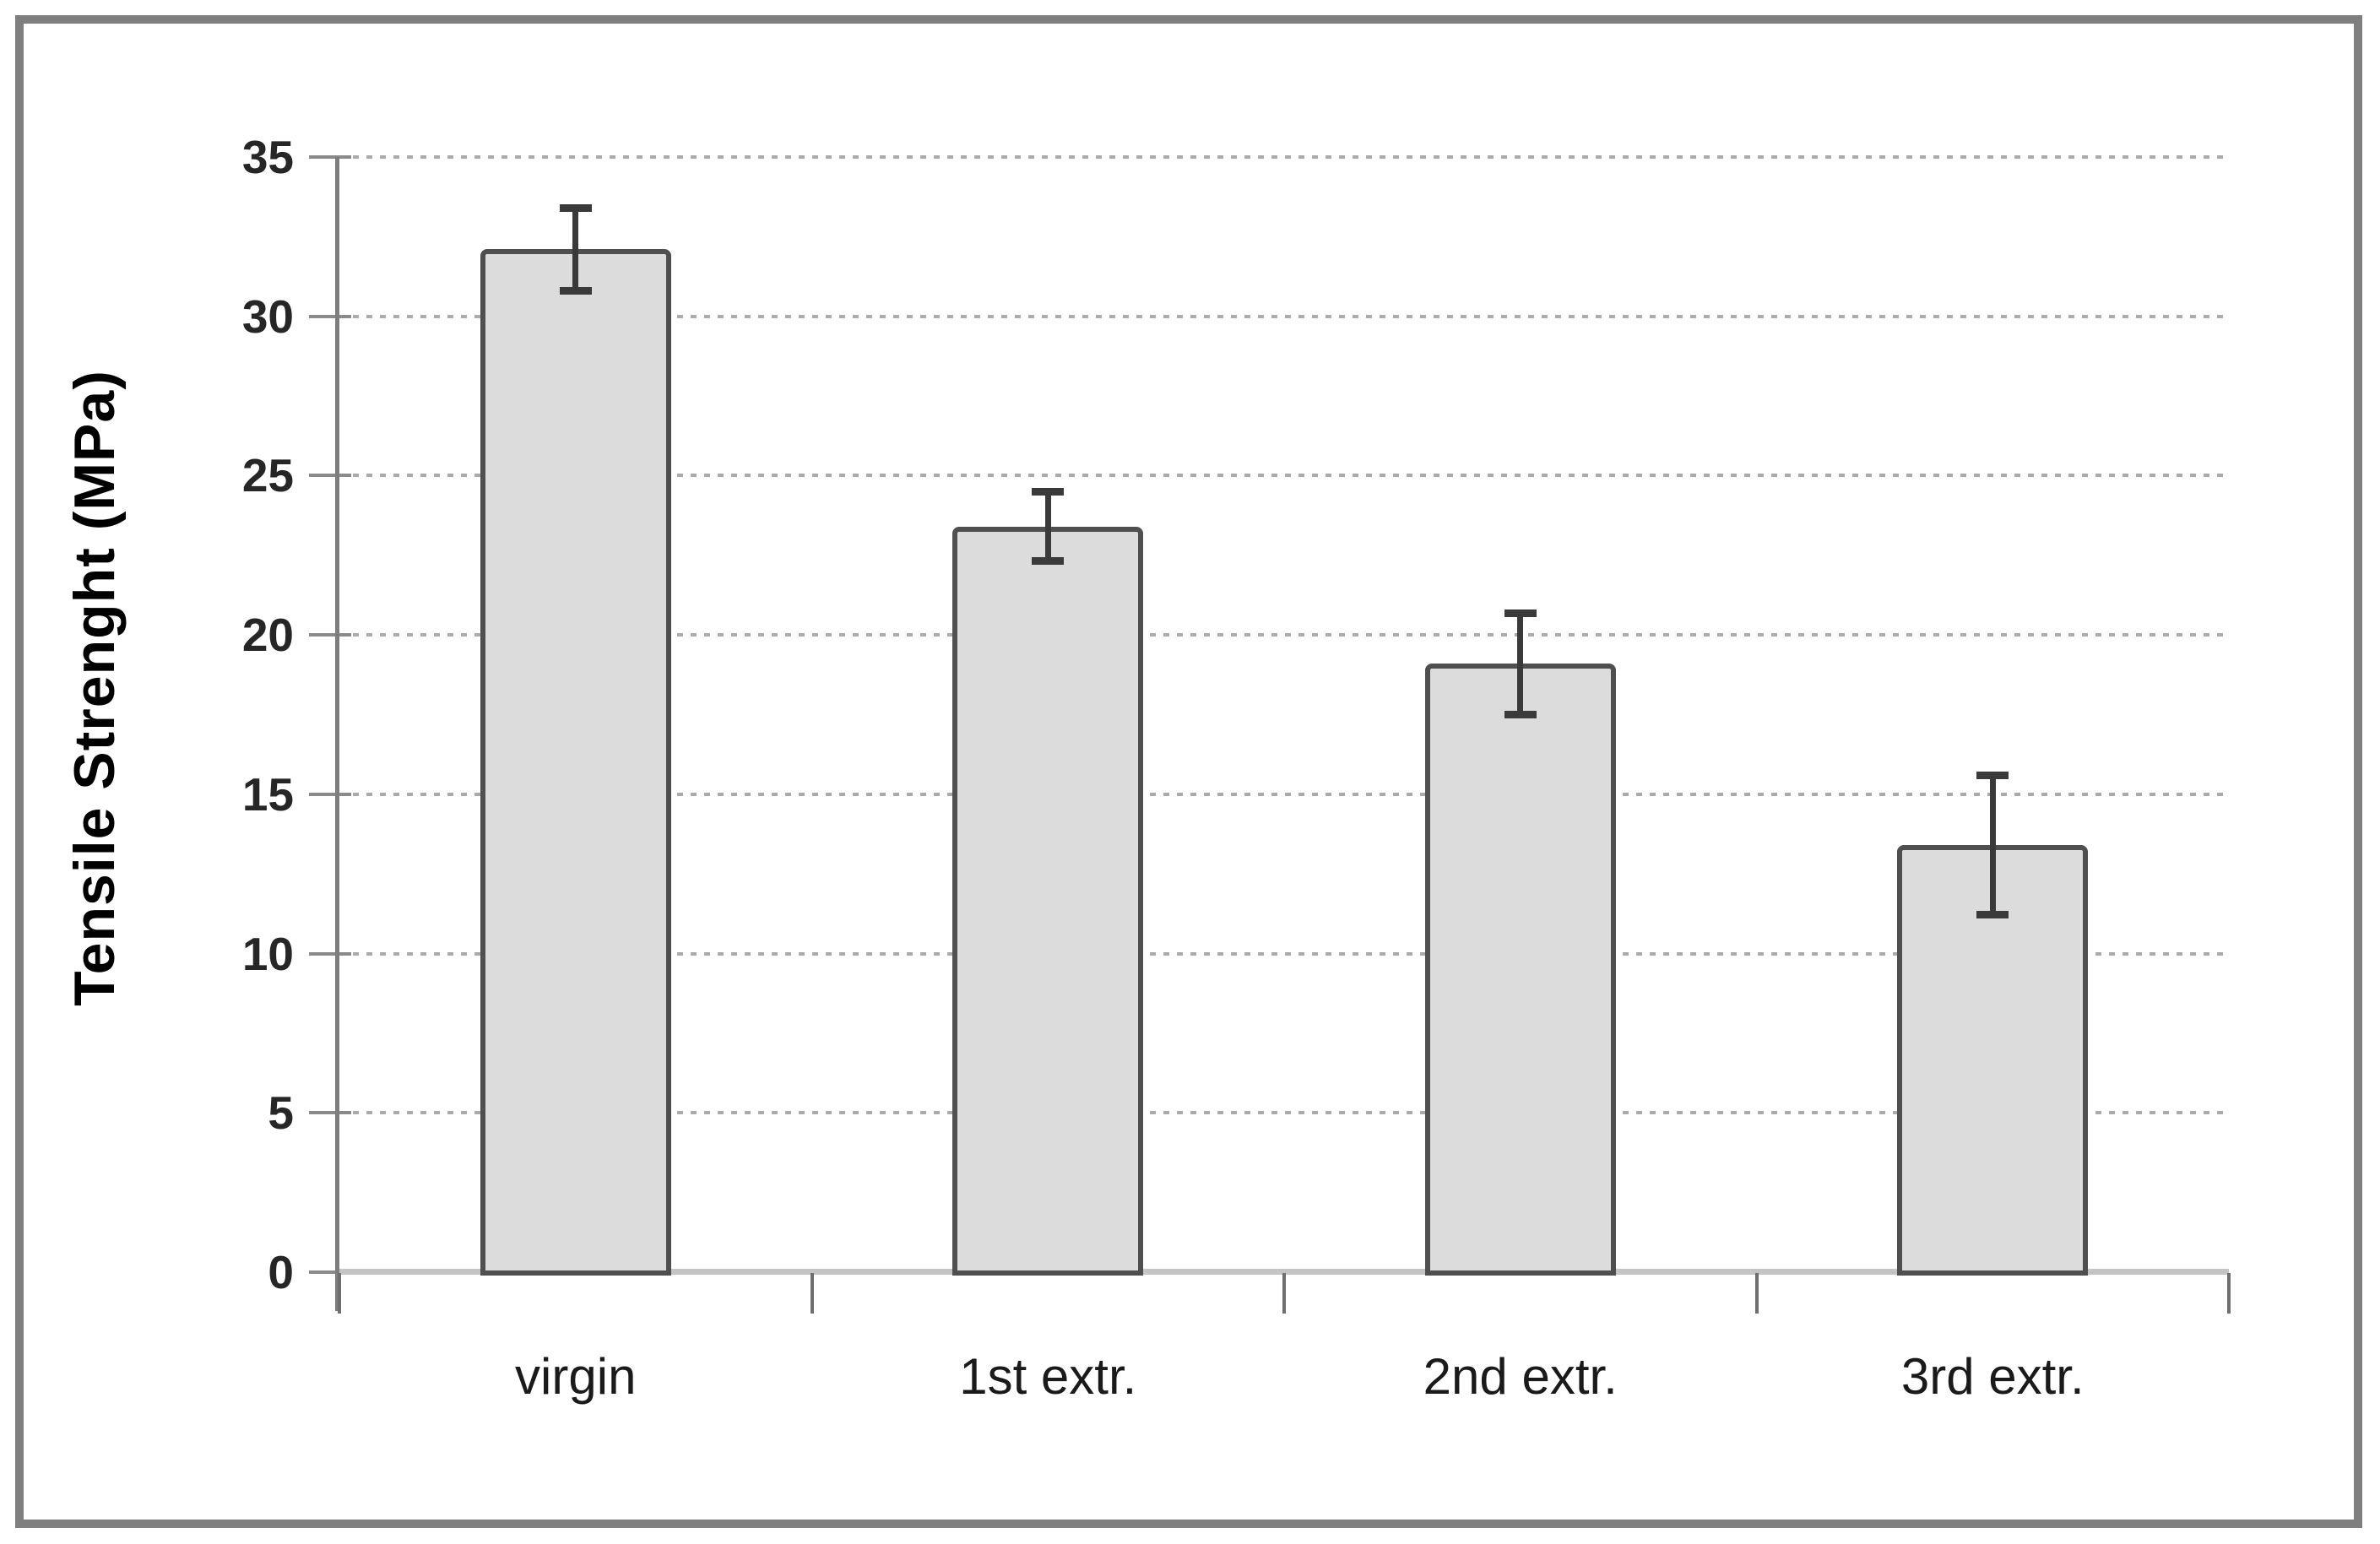 This screenshot has height=1544, width=2380. What do you see at coordinates (337, 734) in the screenshot?
I see `y-axis-line` at bounding box center [337, 734].